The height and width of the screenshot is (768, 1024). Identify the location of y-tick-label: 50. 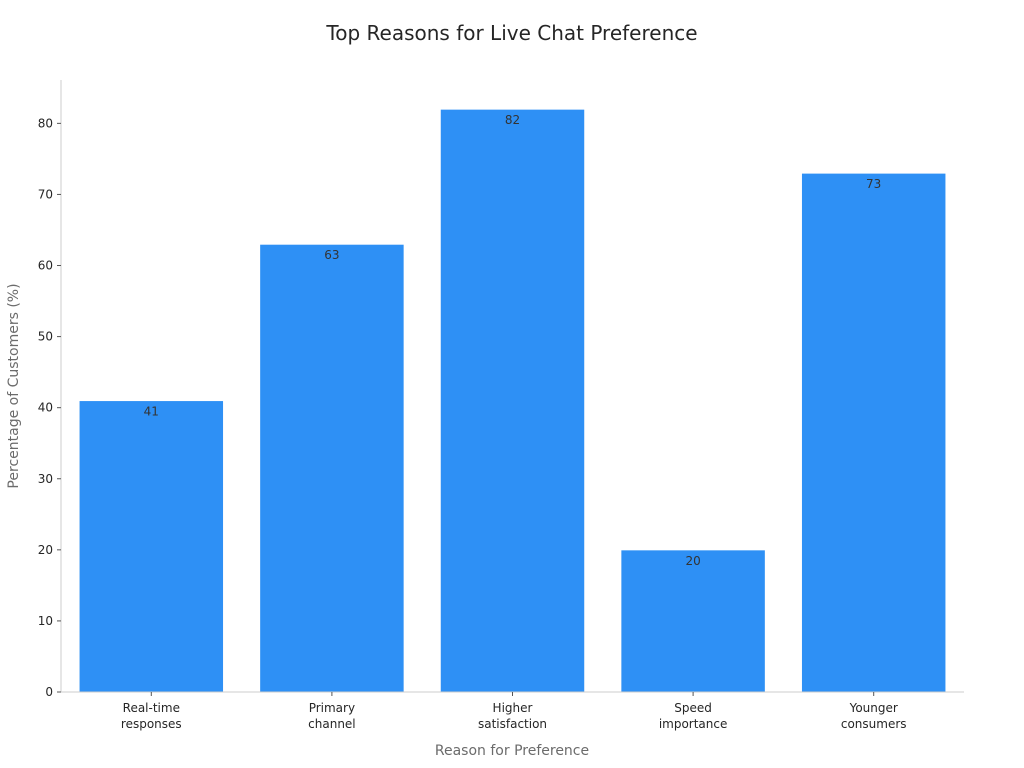
(45, 337).